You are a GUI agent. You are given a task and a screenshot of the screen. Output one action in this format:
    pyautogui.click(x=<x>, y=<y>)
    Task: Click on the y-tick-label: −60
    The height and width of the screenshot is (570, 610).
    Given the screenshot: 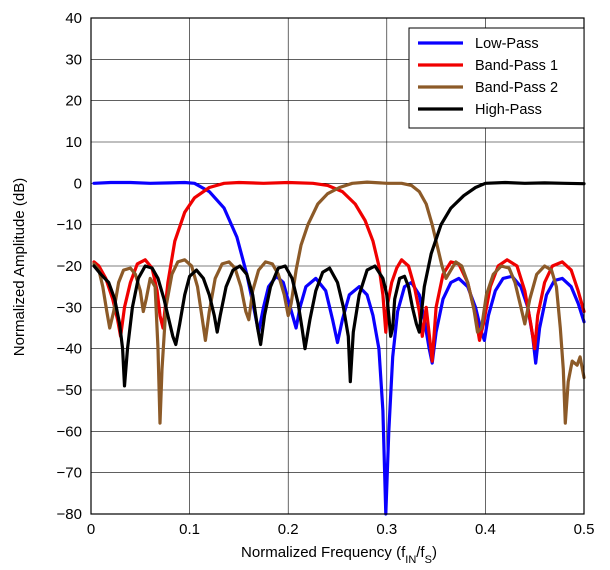 What is the action you would take?
    pyautogui.click(x=69, y=431)
    